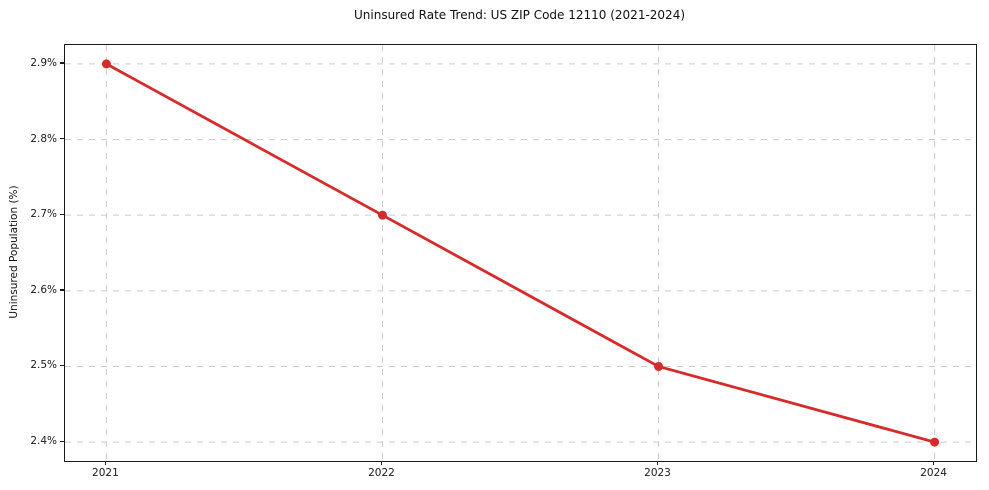 Image resolution: width=989 pixels, height=490 pixels. I want to click on y-tick-label: 2.6%, so click(43, 289).